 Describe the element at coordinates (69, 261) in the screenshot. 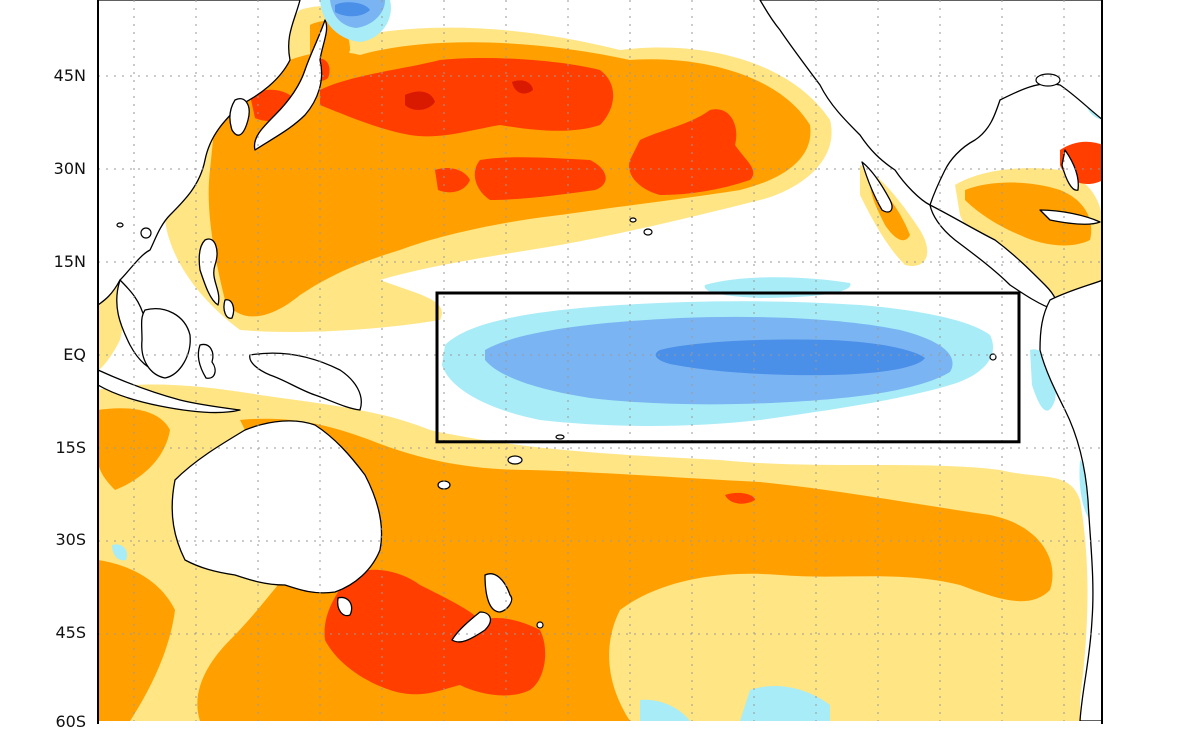

I see `lat-label-15n: 15N` at that location.